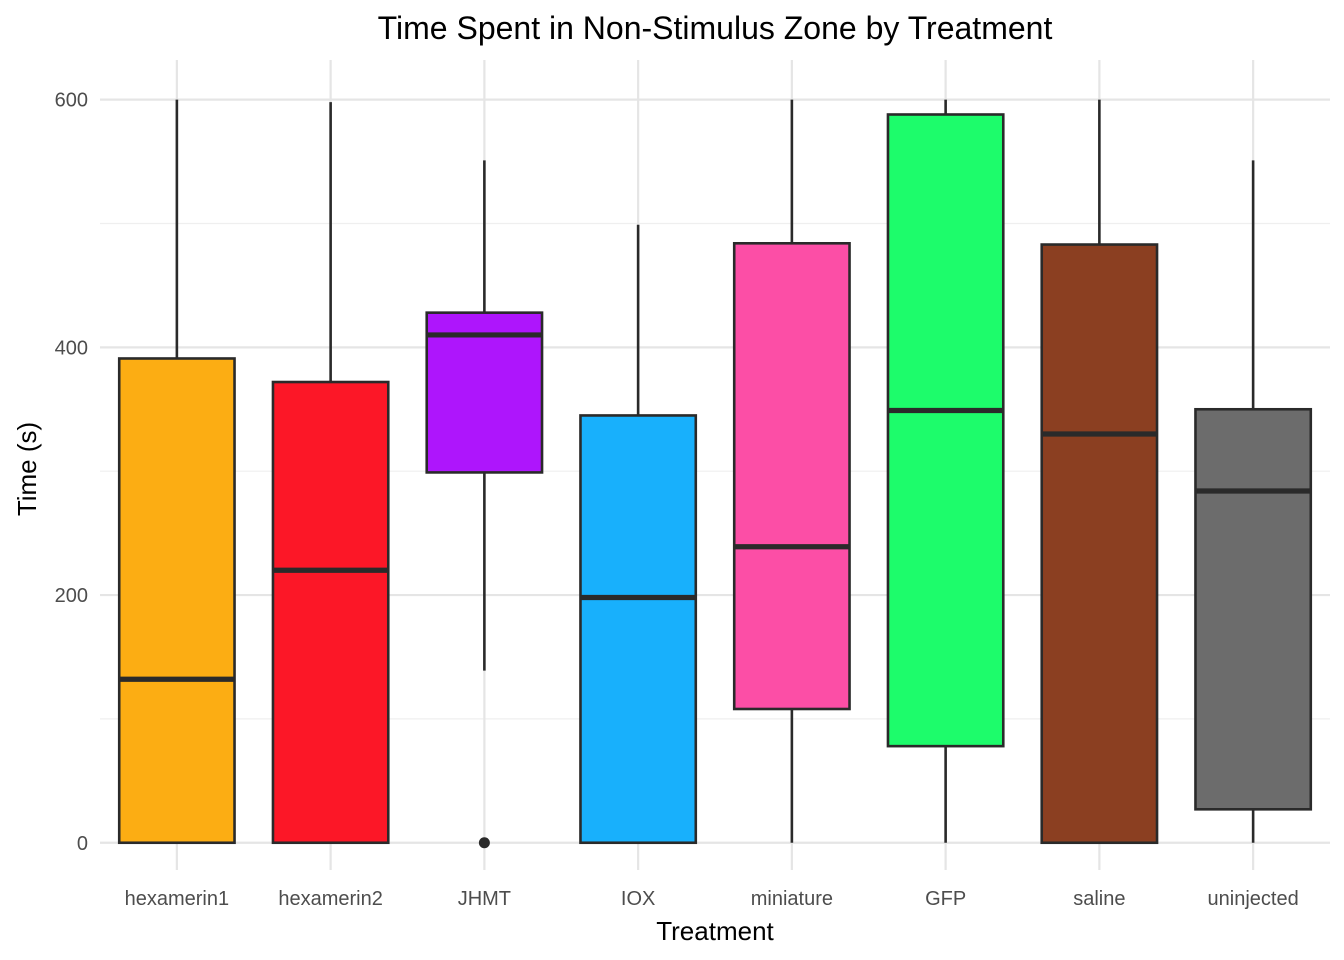  What do you see at coordinates (82, 844) in the screenshot?
I see `y-tick-label: 0` at bounding box center [82, 844].